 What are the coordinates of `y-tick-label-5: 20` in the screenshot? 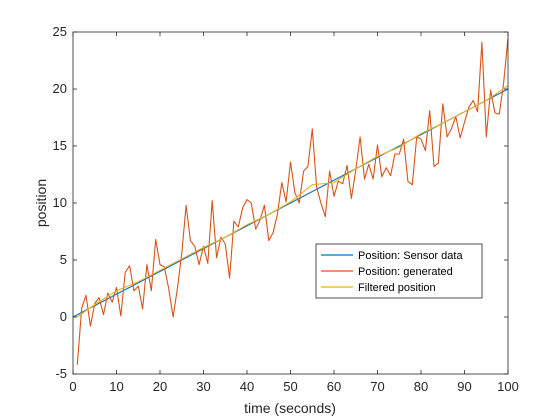 It's located at (60, 88).